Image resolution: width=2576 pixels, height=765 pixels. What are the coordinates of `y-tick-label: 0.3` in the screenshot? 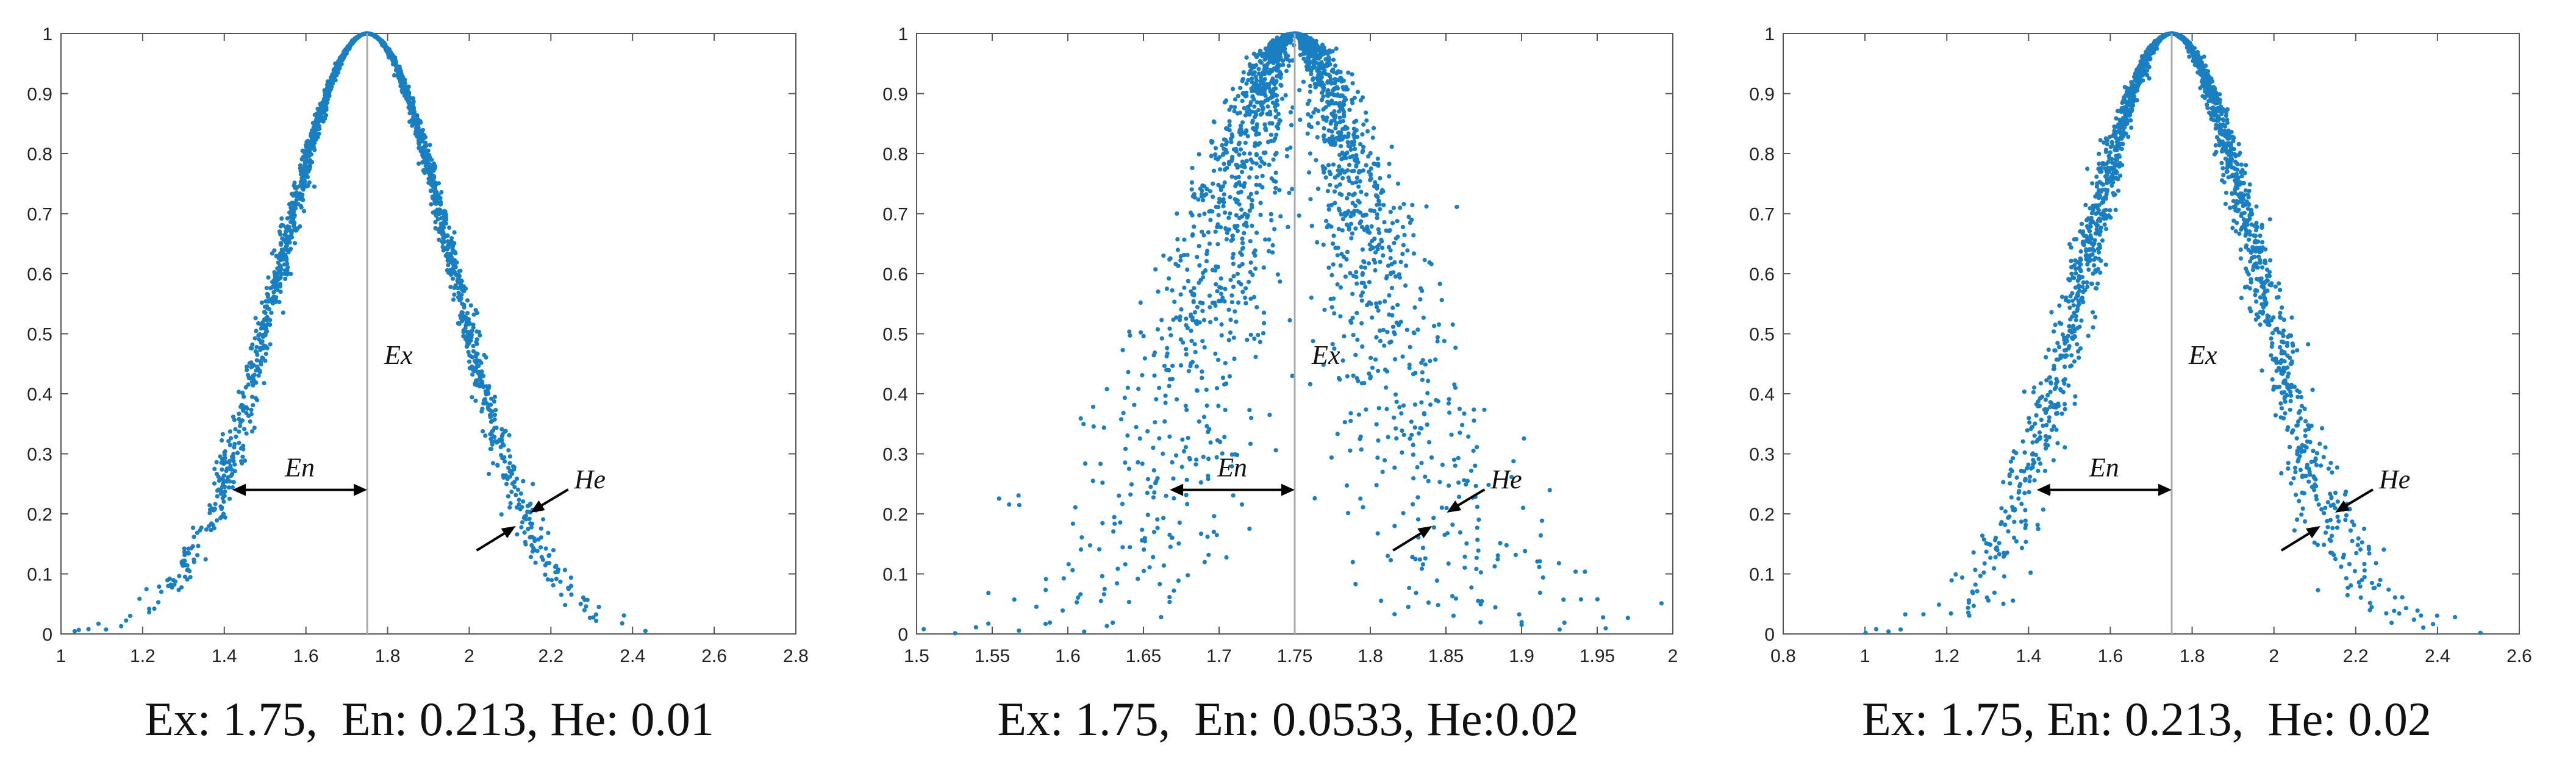 It's located at (39, 455).